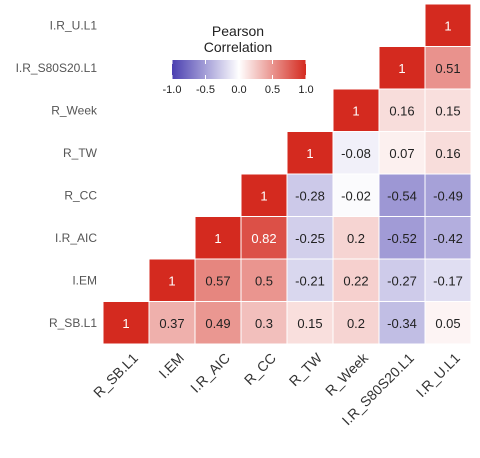 This screenshot has width=480, height=458. I want to click on cell-value-label: -0.42, so click(448, 238).